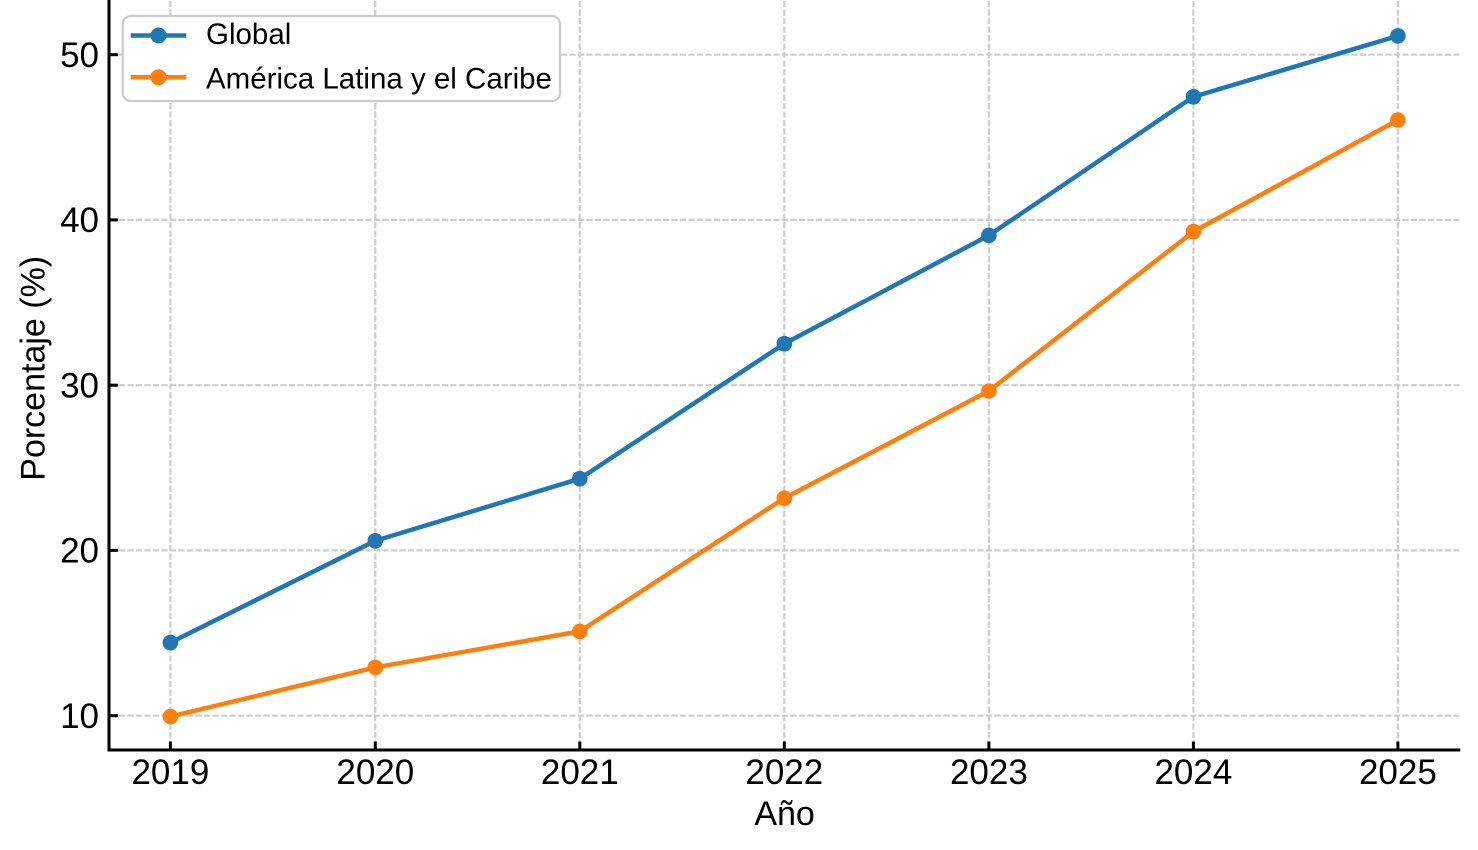 The image size is (1478, 850). I want to click on svg-text: 40, so click(79, 220).